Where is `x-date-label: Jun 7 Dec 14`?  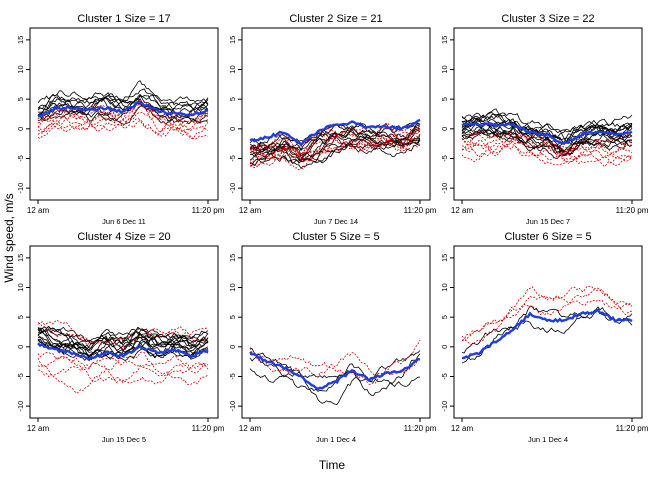 x-date-label: Jun 7 Dec 14 is located at coordinates (336, 221).